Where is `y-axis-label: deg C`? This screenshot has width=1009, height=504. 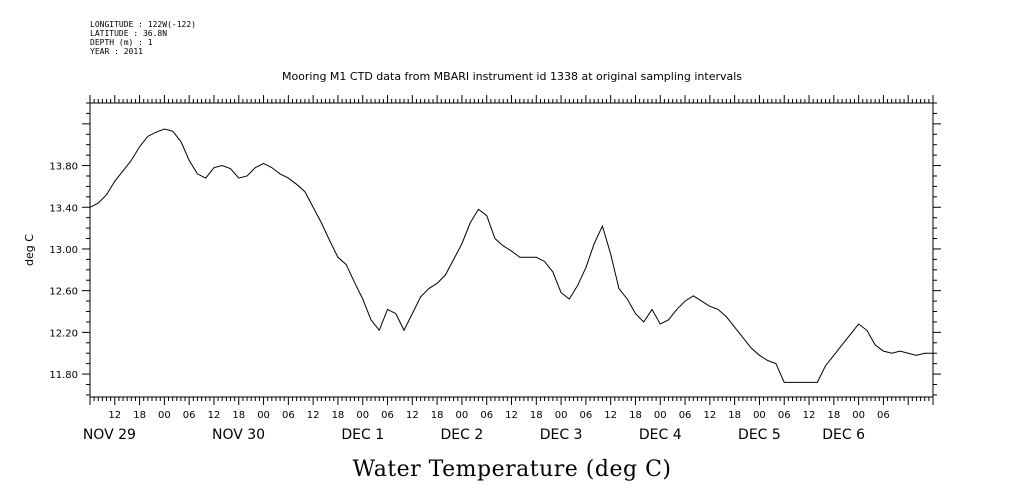 y-axis-label: deg C is located at coordinates (29, 250).